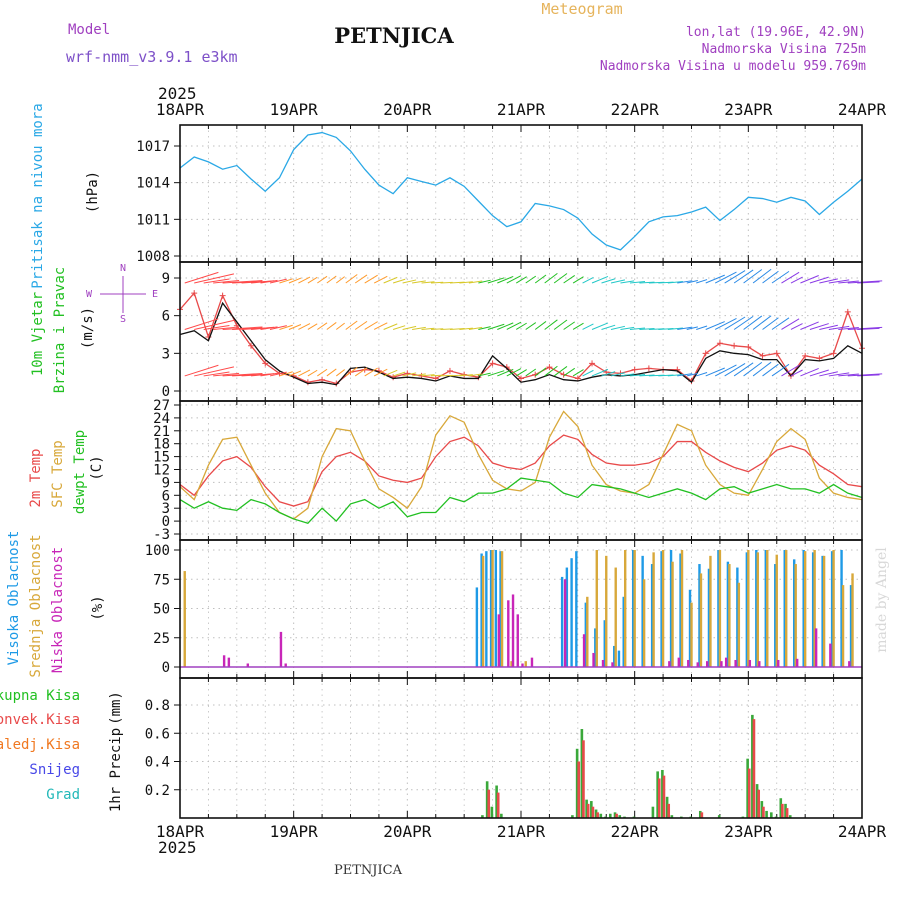  Describe the element at coordinates (58, 473) in the screenshot. I see `temp-ylabel-2: SFC Temp` at that location.